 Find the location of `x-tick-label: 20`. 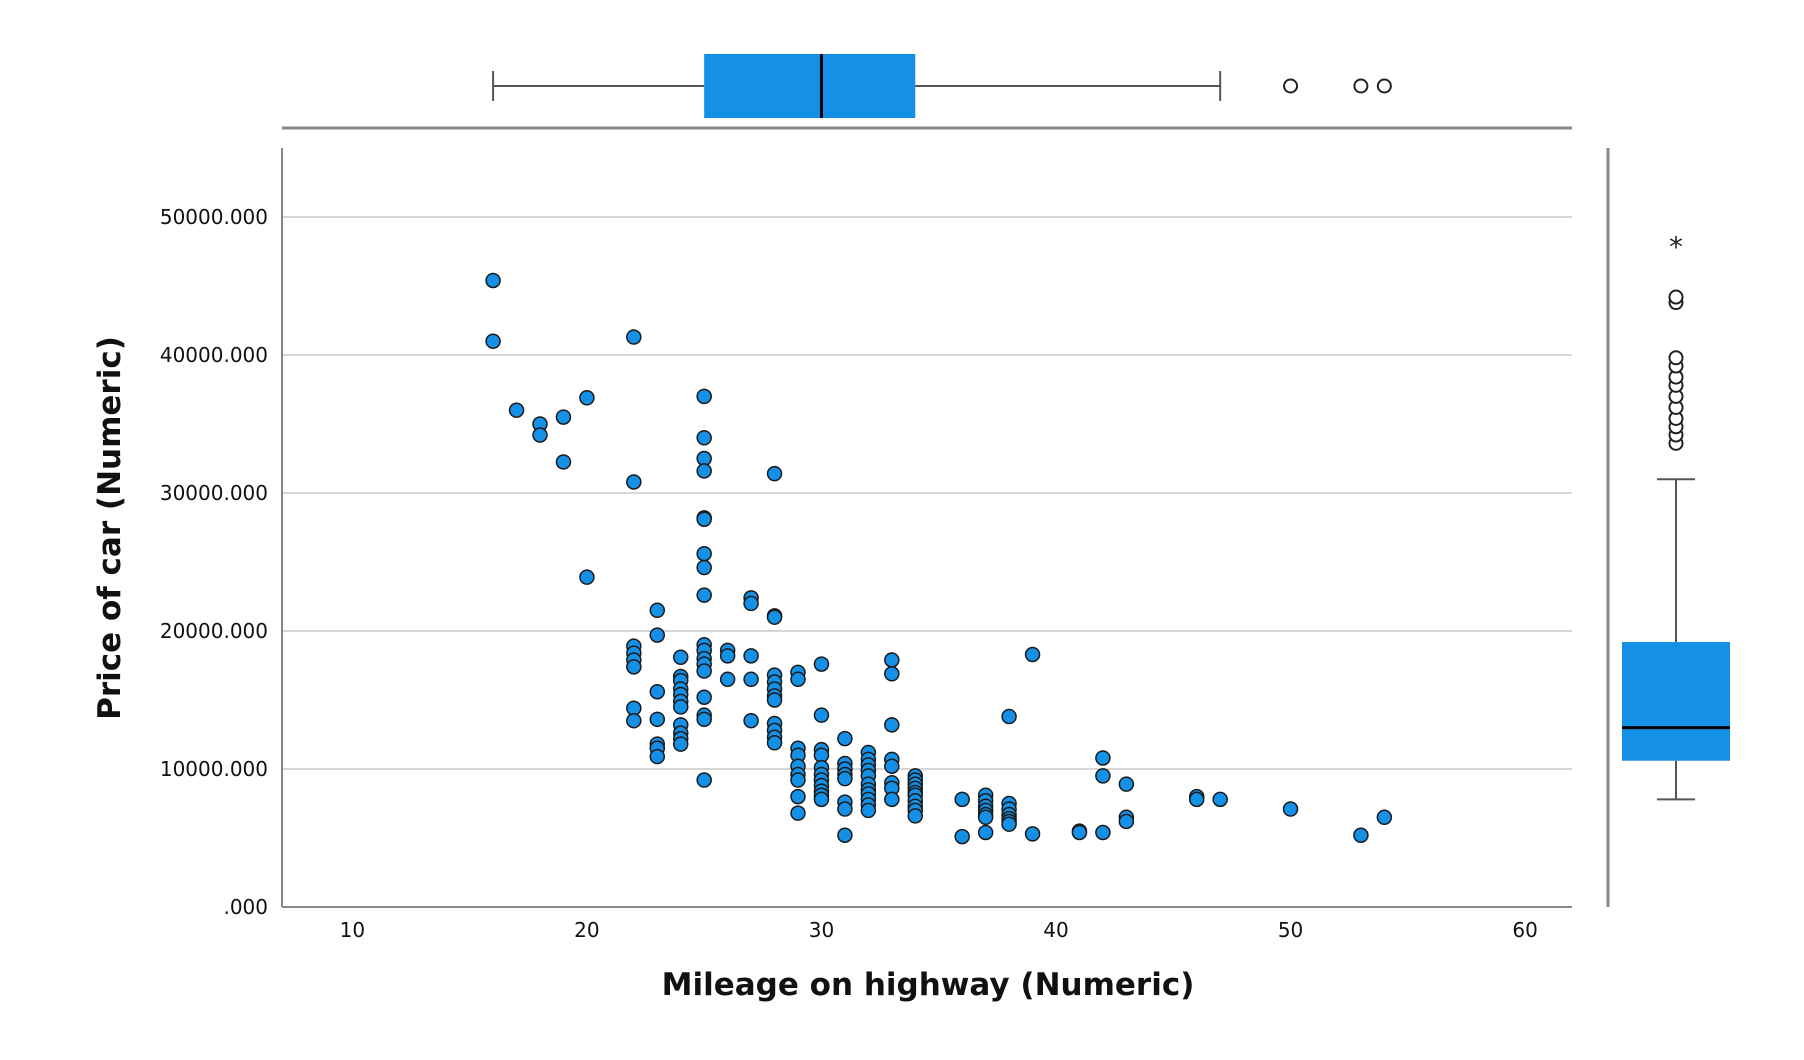

x-tick-label: 20 is located at coordinates (586, 930).